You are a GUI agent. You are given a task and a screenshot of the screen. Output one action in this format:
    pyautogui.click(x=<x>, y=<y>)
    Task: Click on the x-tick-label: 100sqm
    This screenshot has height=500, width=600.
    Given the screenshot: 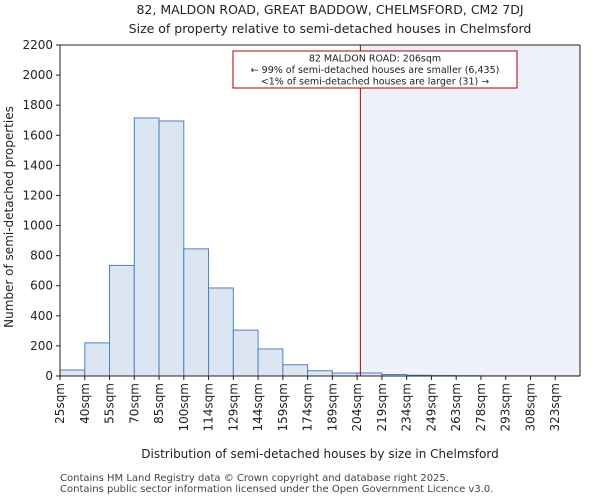 What is the action you would take?
    pyautogui.click(x=184, y=407)
    